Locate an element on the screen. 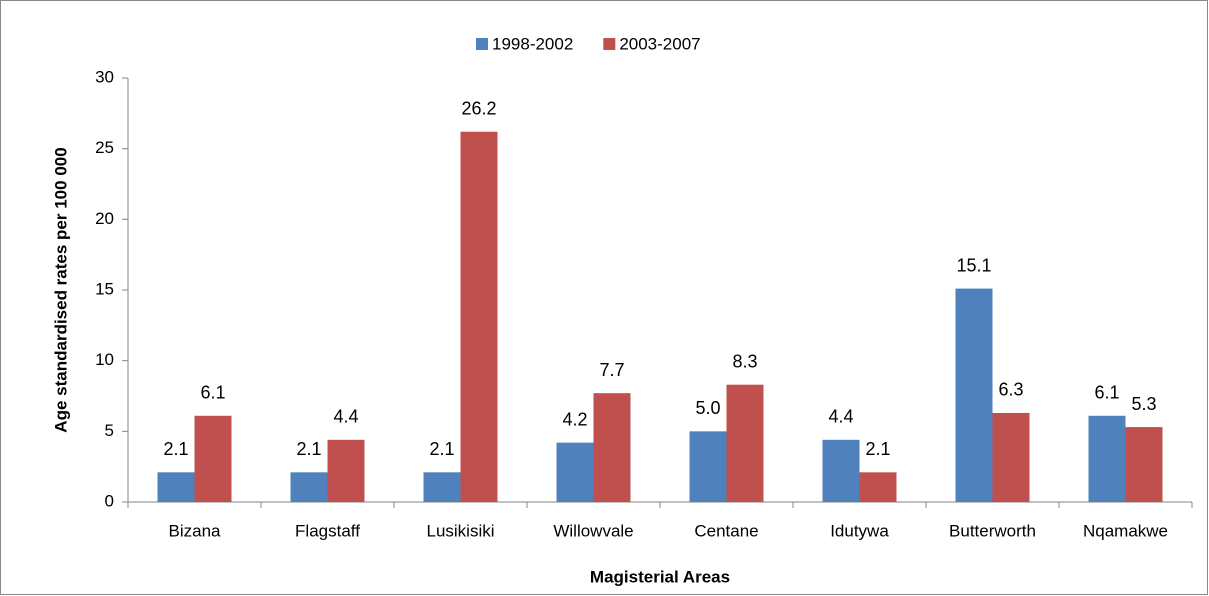 The image size is (1209, 596). value-label: 8.3 is located at coordinates (744, 361).